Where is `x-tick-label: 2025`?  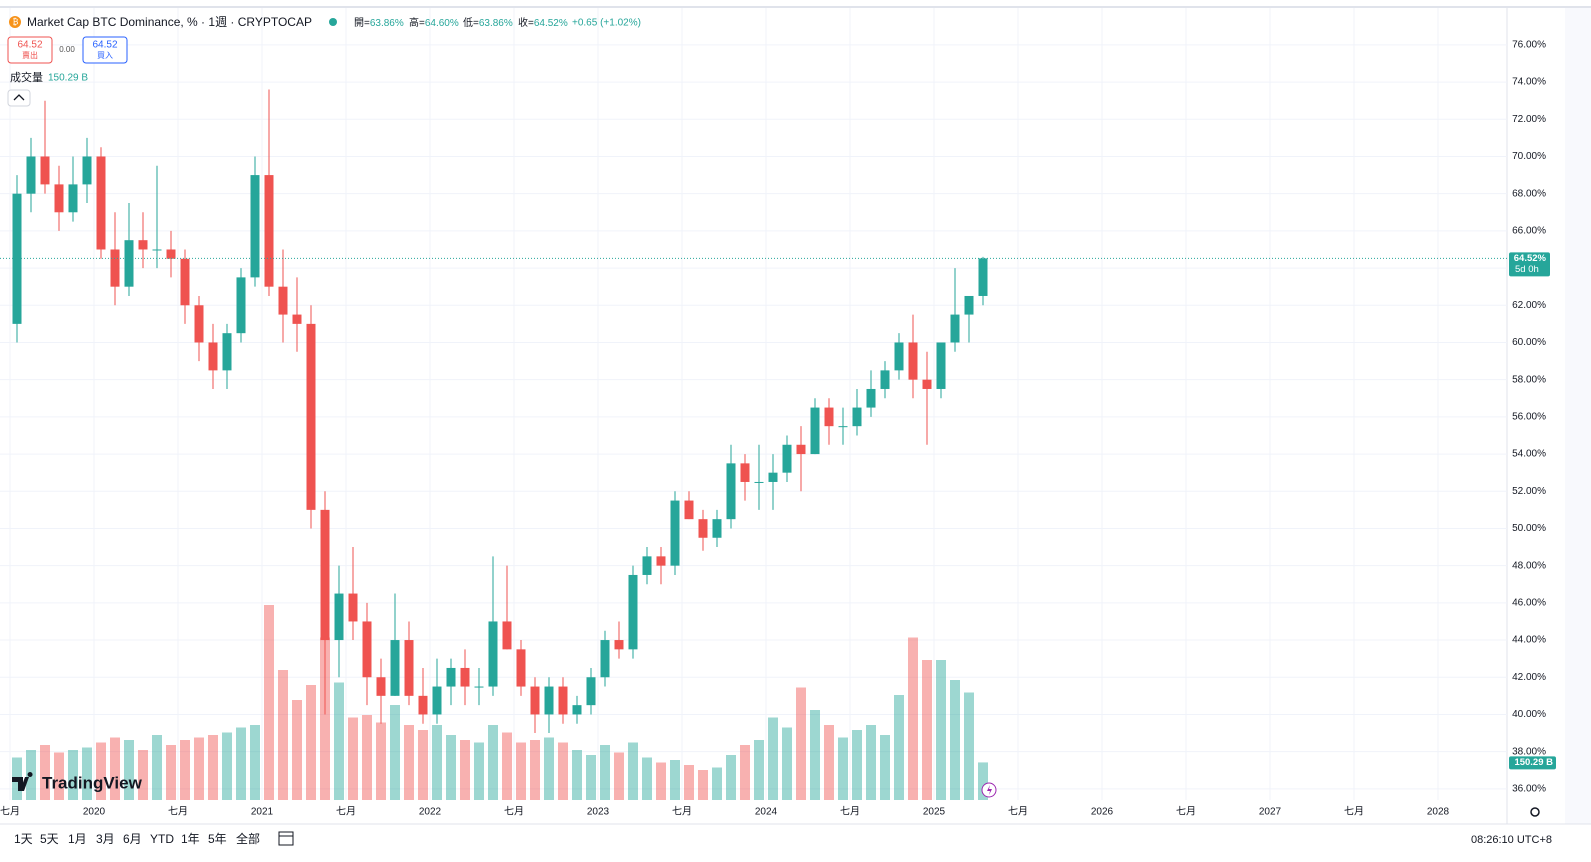
x-tick-label: 2025 is located at coordinates (934, 812).